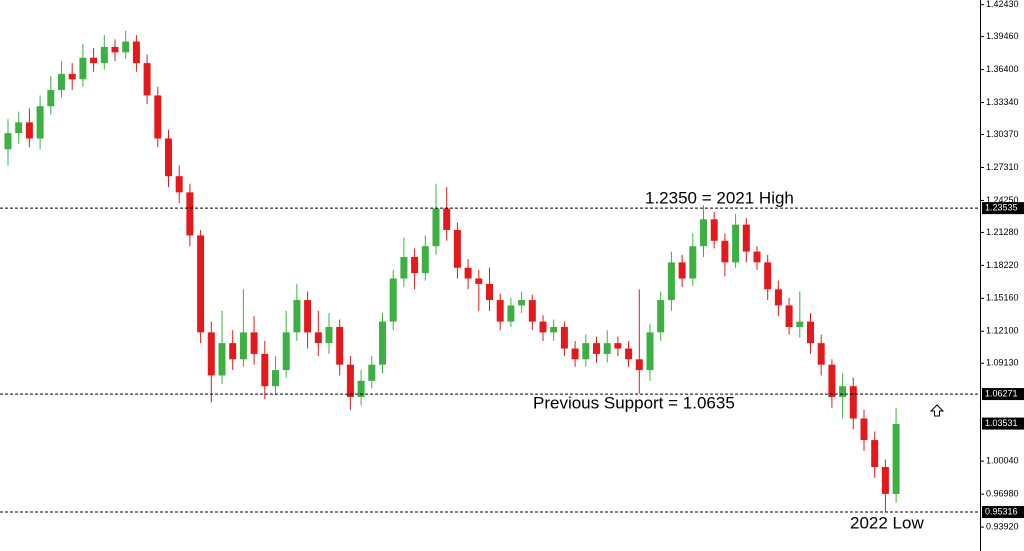  What do you see at coordinates (719, 197) in the screenshot?
I see `annotation: 1.2350 = 2021 High` at bounding box center [719, 197].